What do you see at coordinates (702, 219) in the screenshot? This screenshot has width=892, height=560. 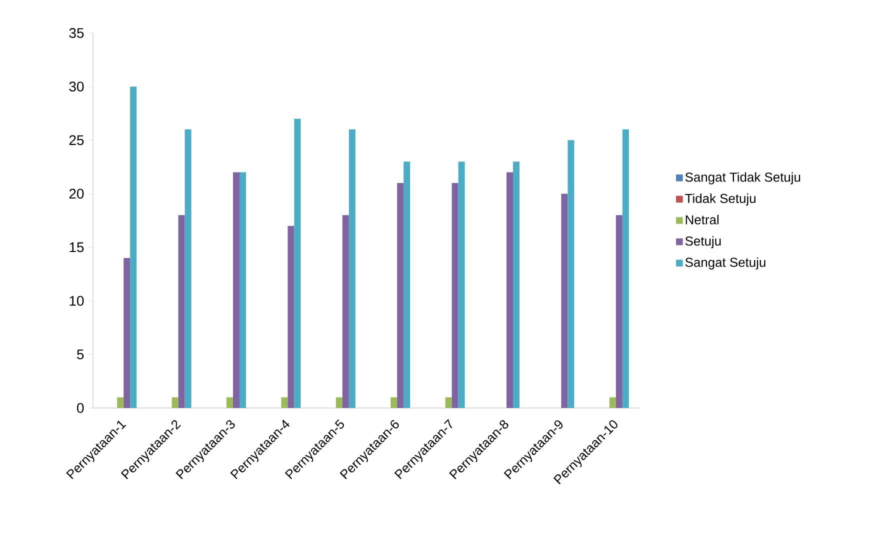 I see `legend-label: Netral` at bounding box center [702, 219].